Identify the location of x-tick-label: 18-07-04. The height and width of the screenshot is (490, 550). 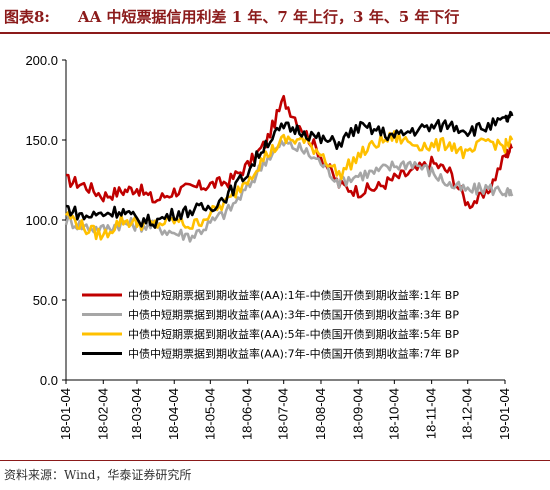
(283, 414).